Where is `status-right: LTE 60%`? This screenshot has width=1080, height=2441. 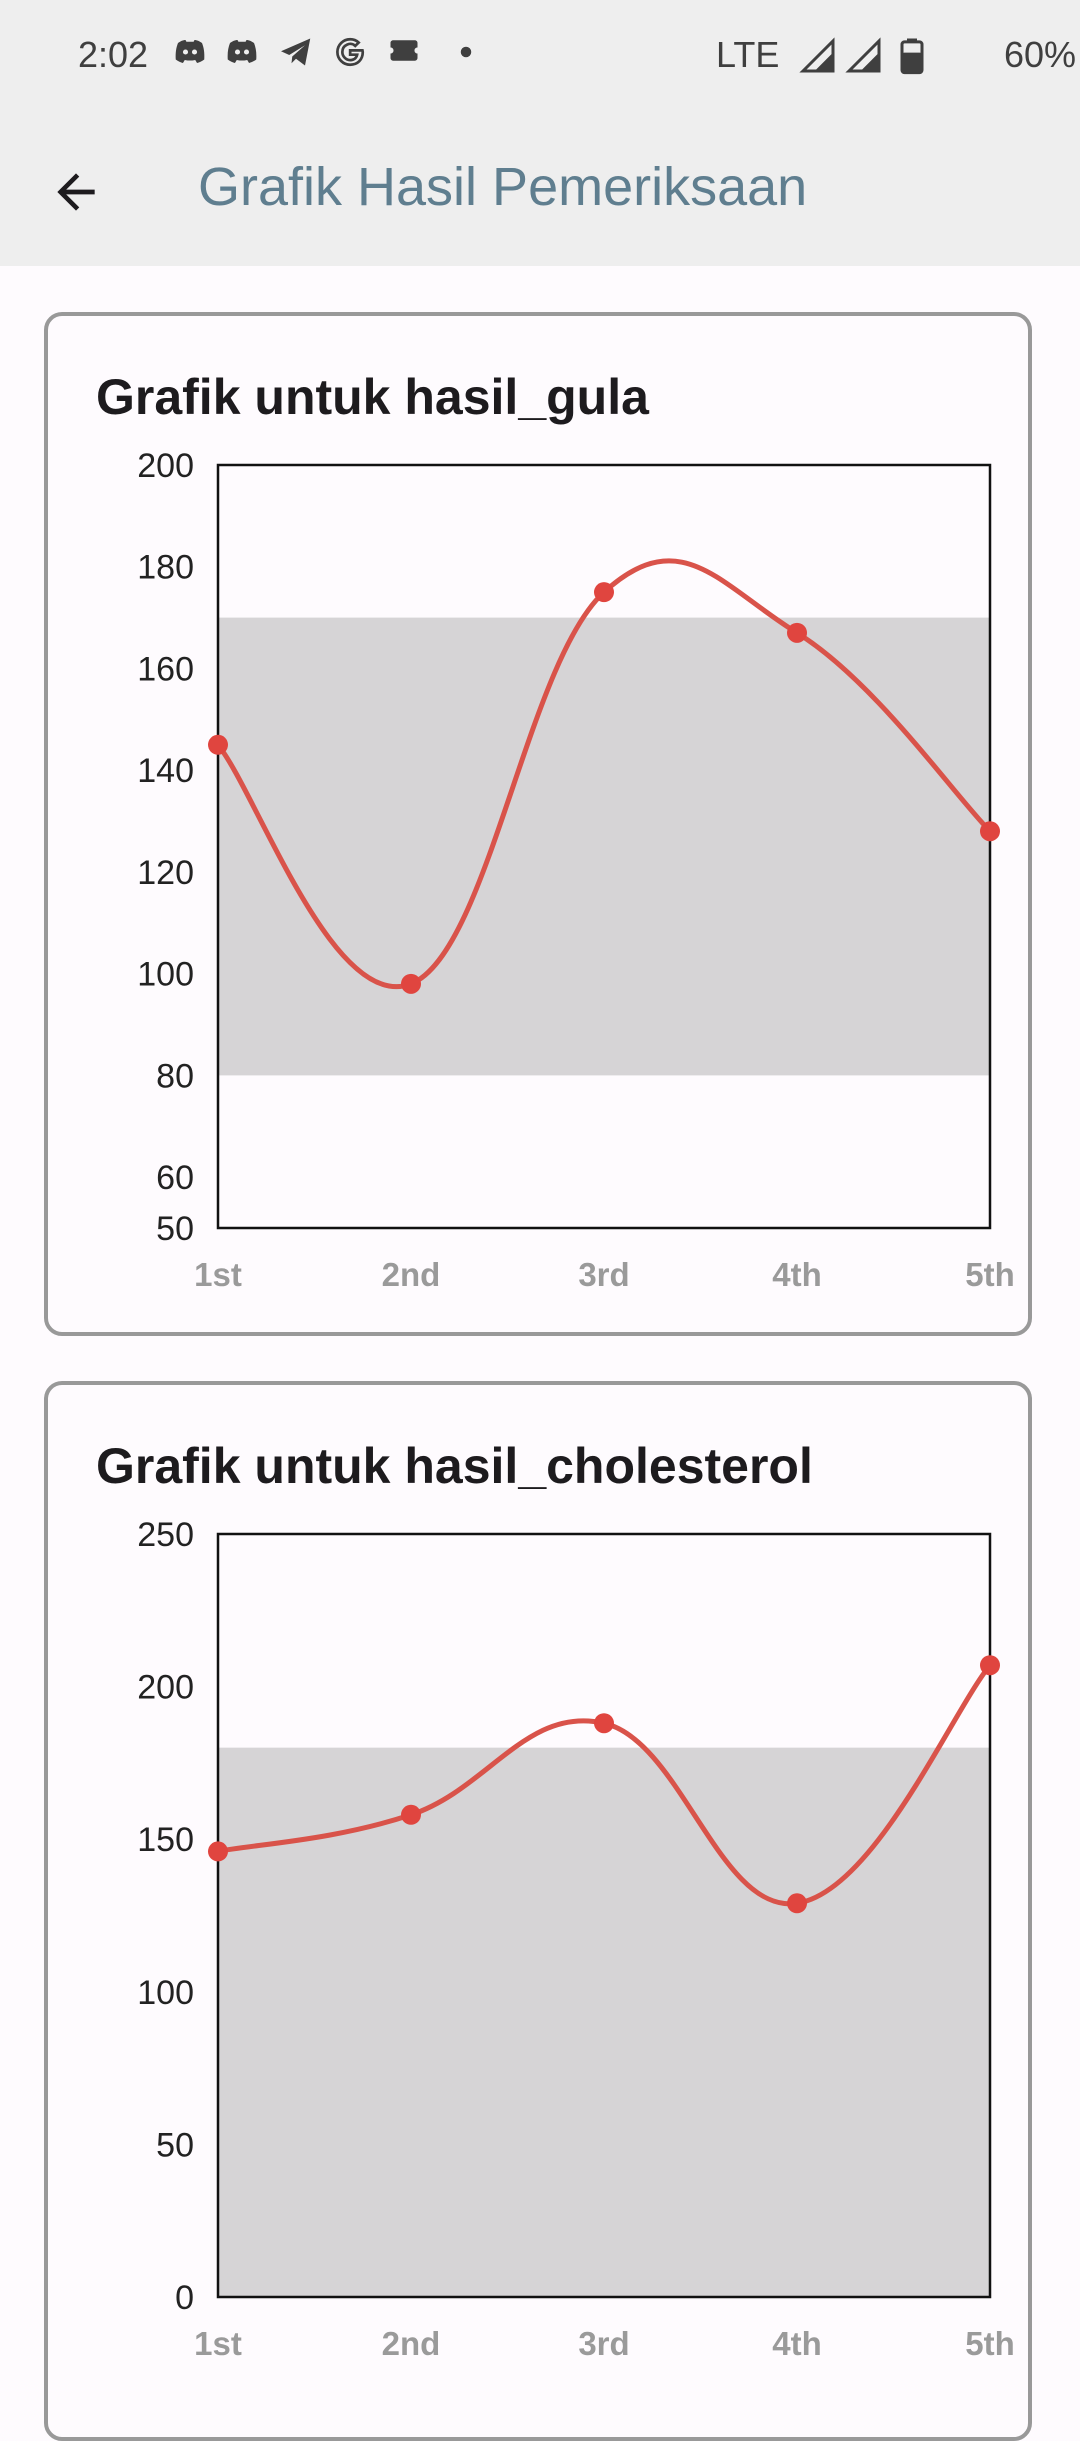 status-right: LTE 60% is located at coordinates (880, 55).